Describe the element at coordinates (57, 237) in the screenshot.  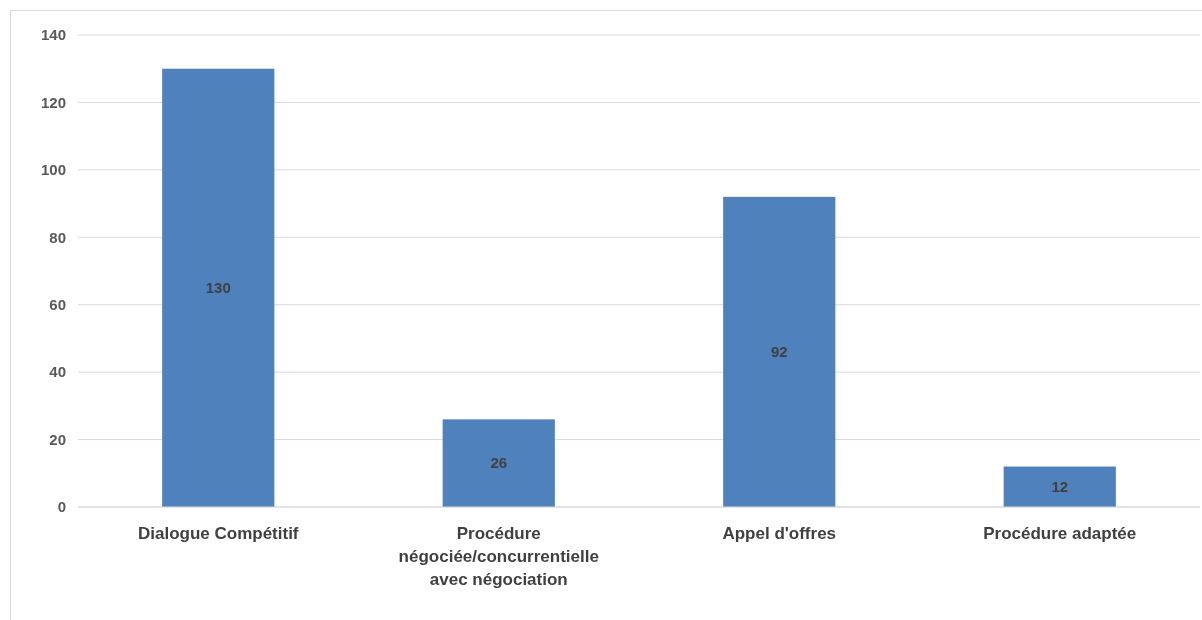
I see `y-tick-label: 80` at that location.